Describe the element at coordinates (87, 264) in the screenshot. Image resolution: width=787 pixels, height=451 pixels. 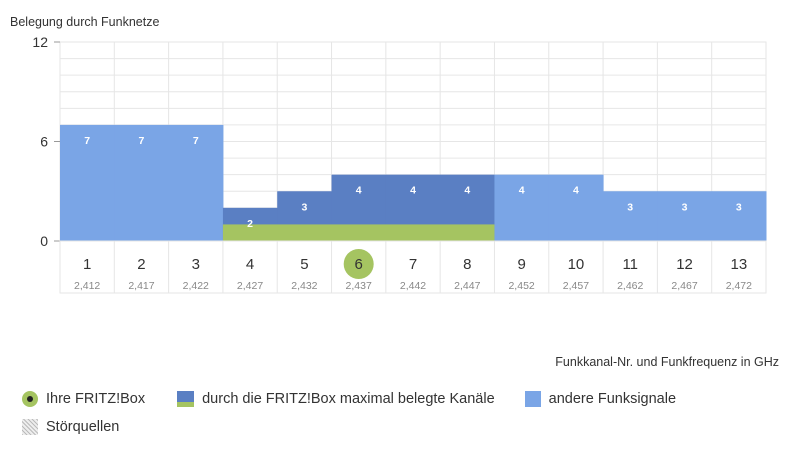
I see `x-tick-label: 1` at that location.